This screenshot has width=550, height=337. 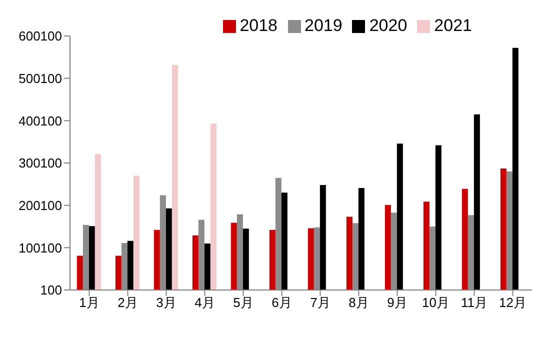 What do you see at coordinates (51, 290) in the screenshot?
I see `y-tick-label: 100` at bounding box center [51, 290].